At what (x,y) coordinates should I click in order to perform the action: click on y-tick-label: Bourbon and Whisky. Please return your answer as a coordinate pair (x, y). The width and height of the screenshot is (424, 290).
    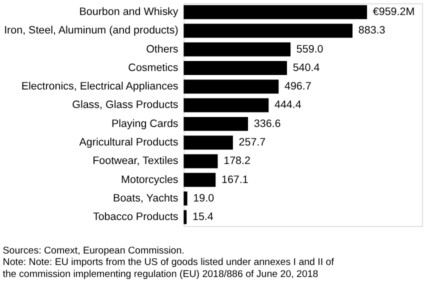
    Looking at the image, I should click on (129, 12).